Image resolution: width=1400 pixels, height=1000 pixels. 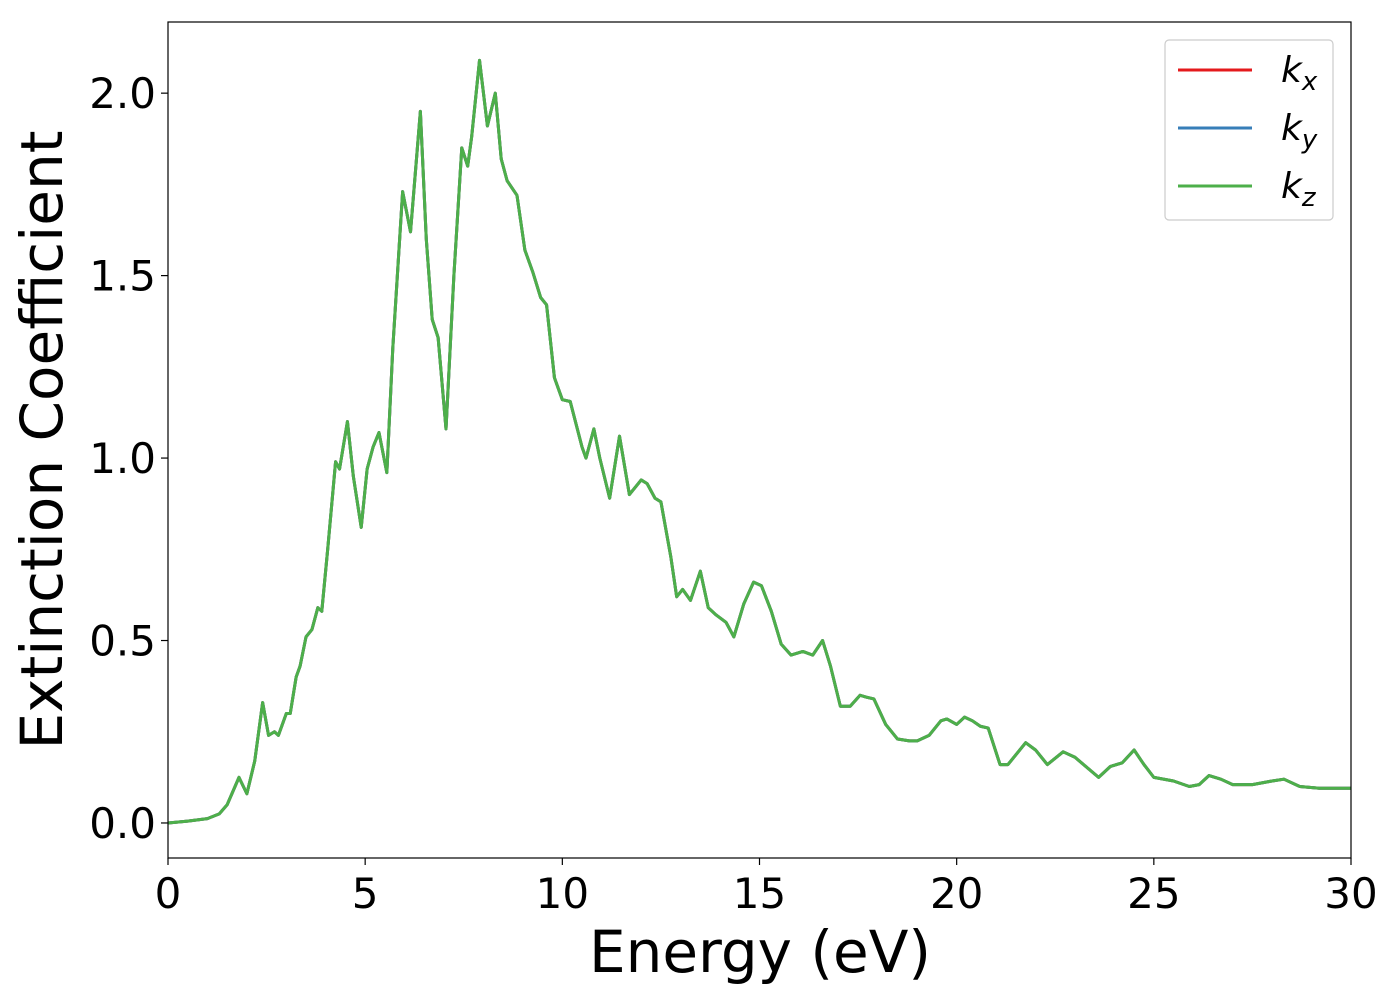 What do you see at coordinates (562, 893) in the screenshot?
I see `x-tick-label: 10` at bounding box center [562, 893].